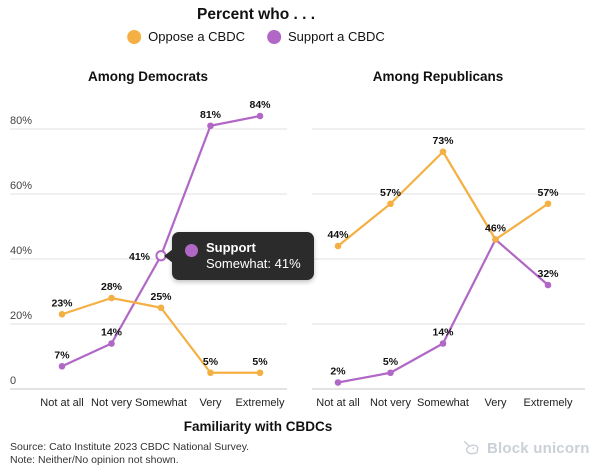  What do you see at coordinates (253, 263) in the screenshot?
I see `tooltip-value: Somewhat: 41%` at bounding box center [253, 263].